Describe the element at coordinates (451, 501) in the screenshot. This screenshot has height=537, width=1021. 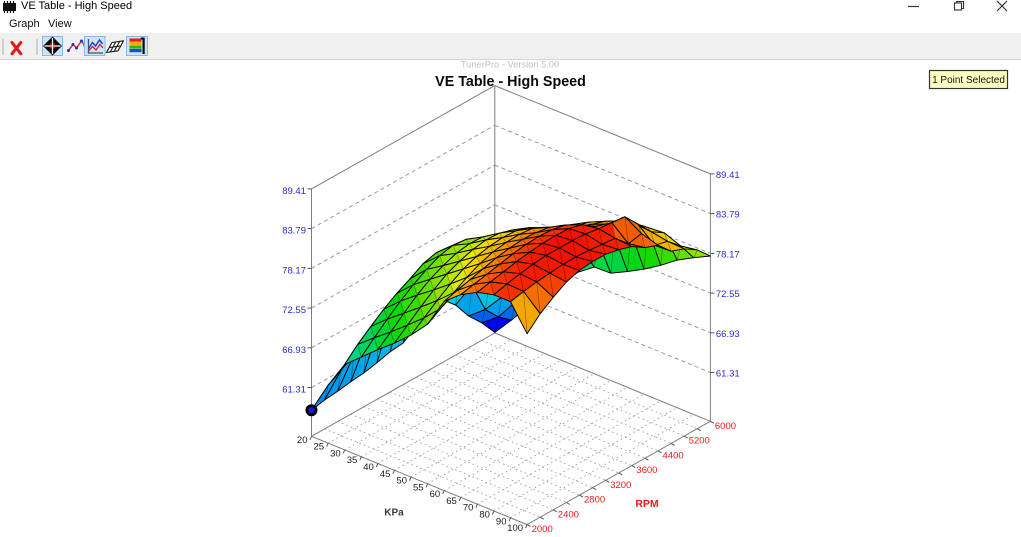
I see `svg-text: 65` at that location.